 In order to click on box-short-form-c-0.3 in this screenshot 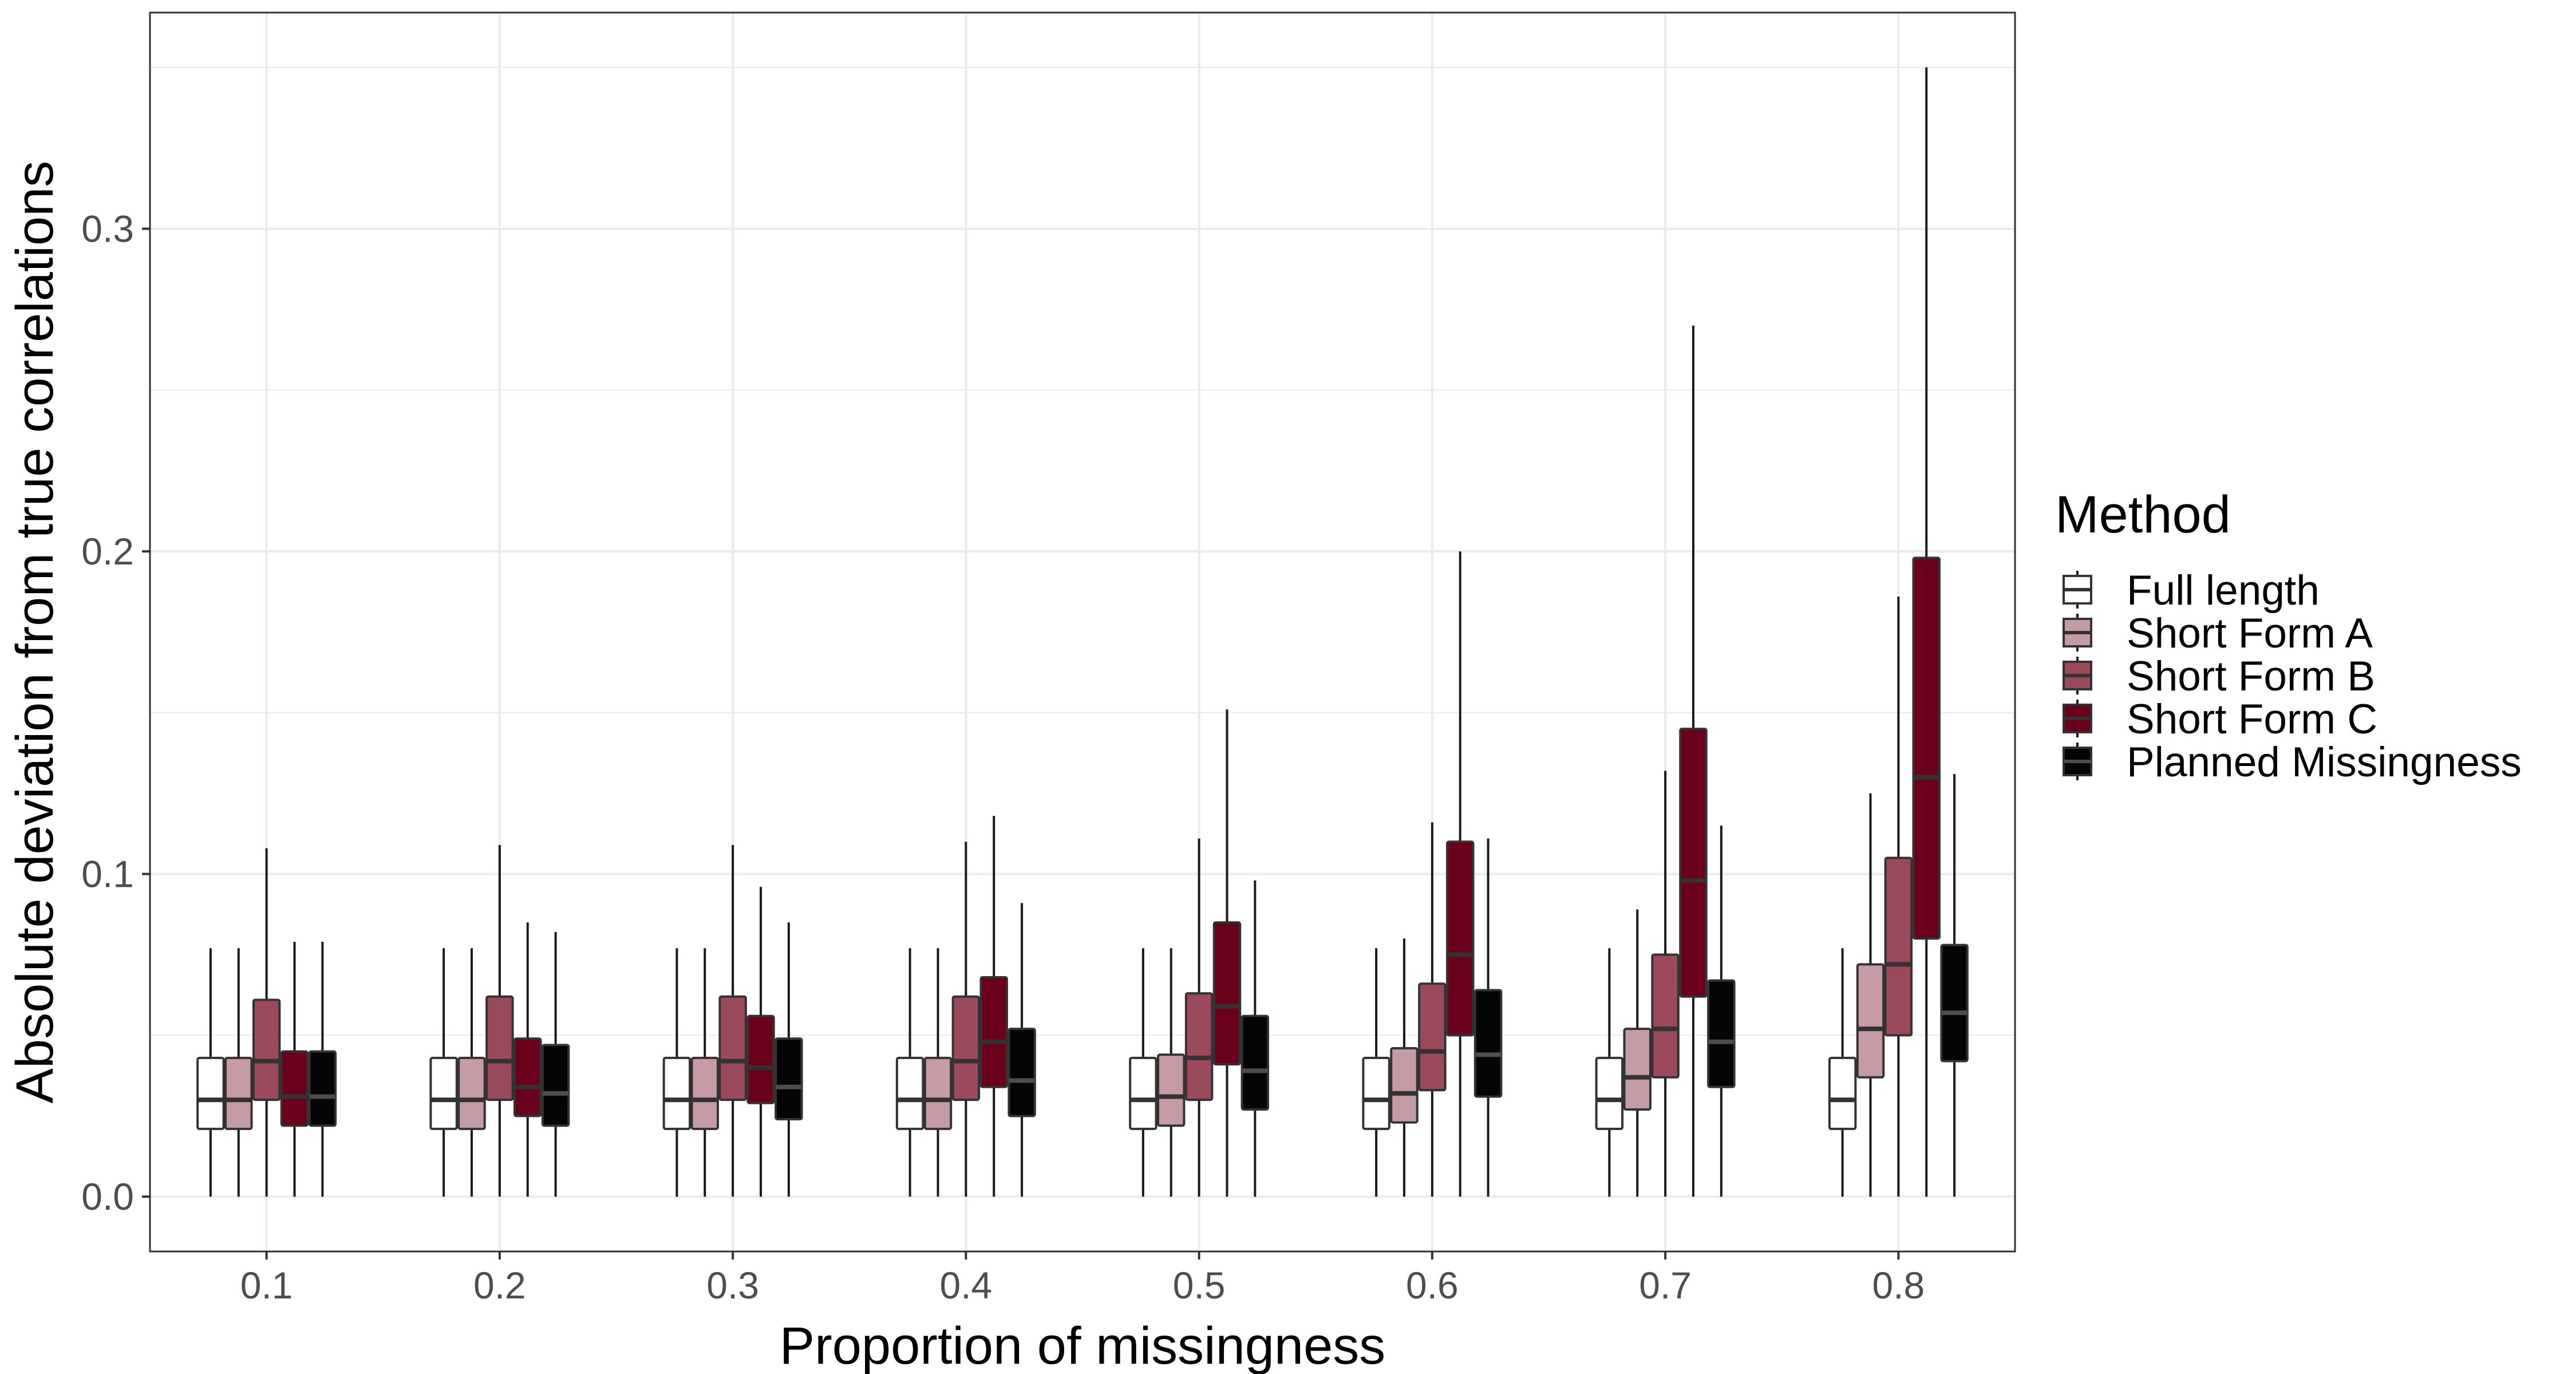, I will do `click(760, 1042)`.